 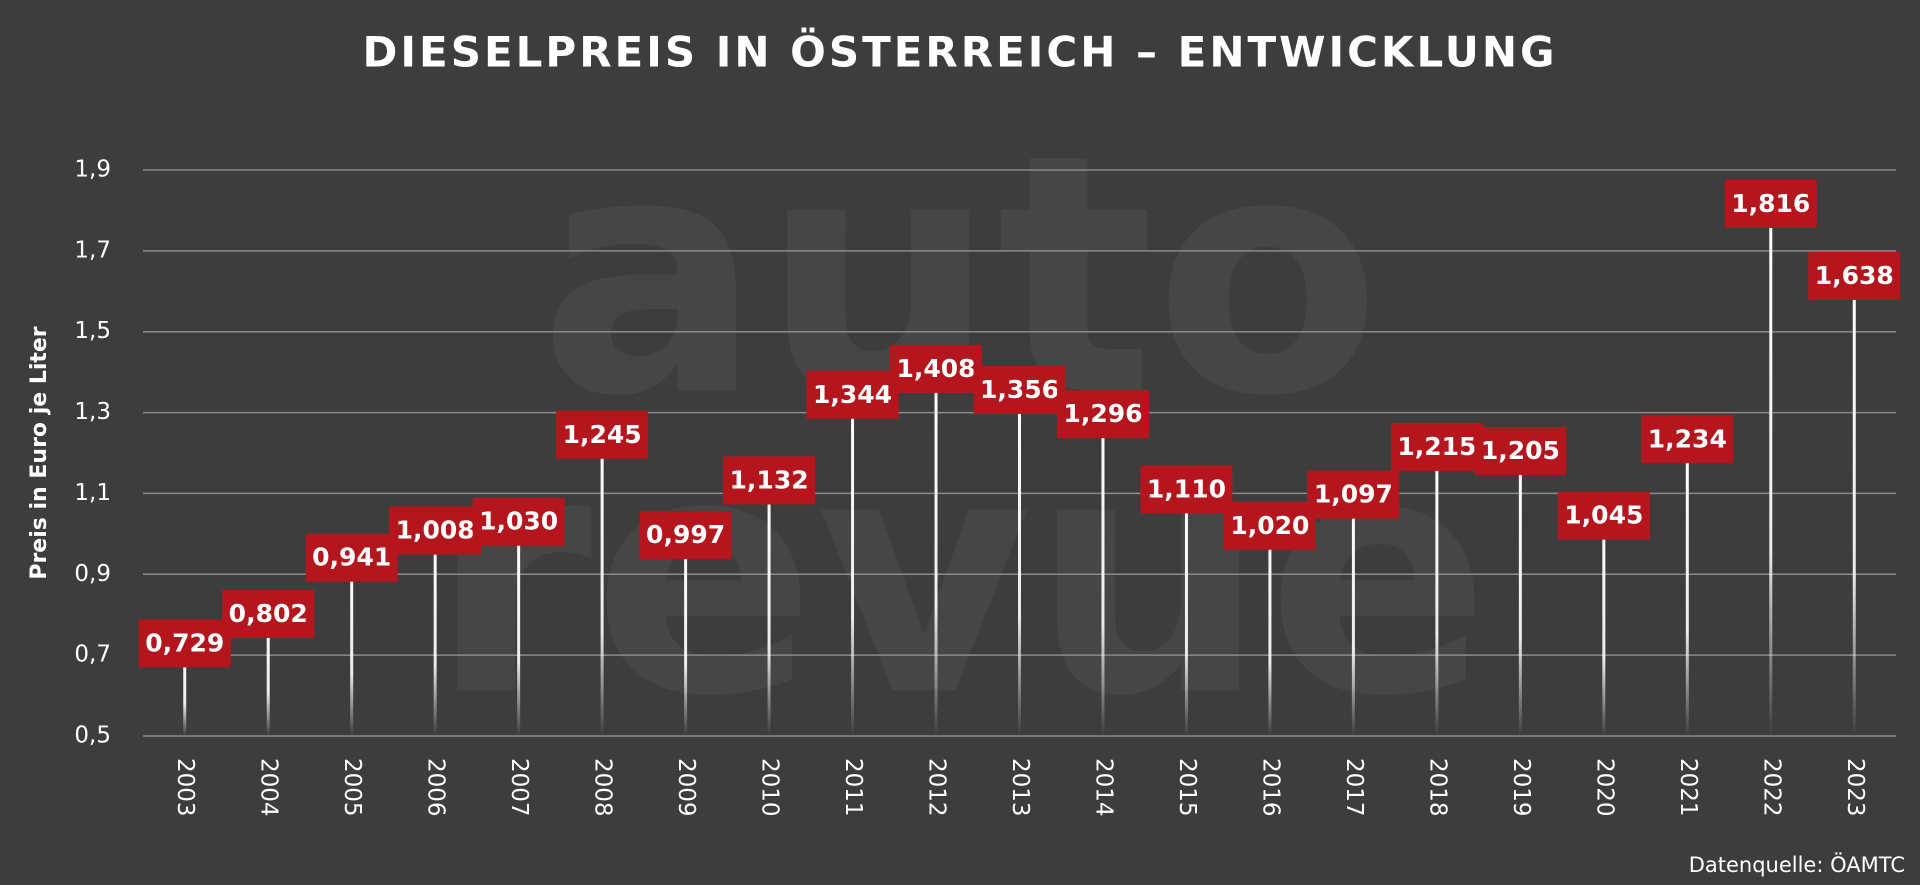 I want to click on value-label: 0,802, so click(x=268, y=613).